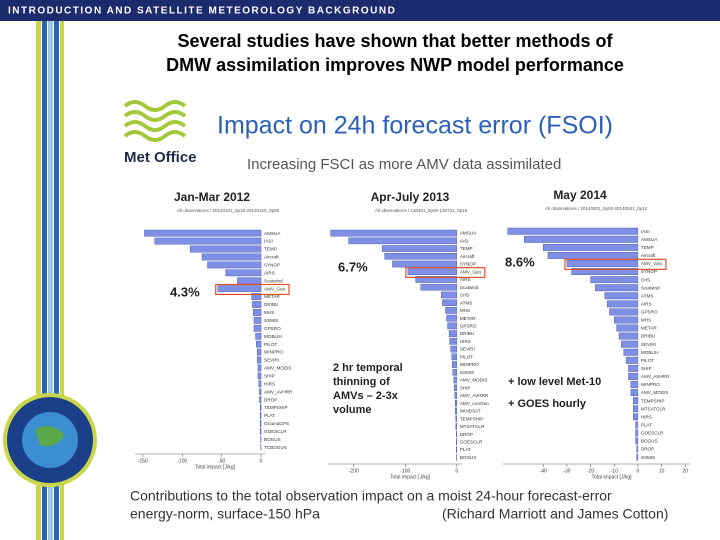 This screenshot has width=720, height=540. What do you see at coordinates (685, 471) in the screenshot?
I see `x-tick-label: 20` at bounding box center [685, 471].